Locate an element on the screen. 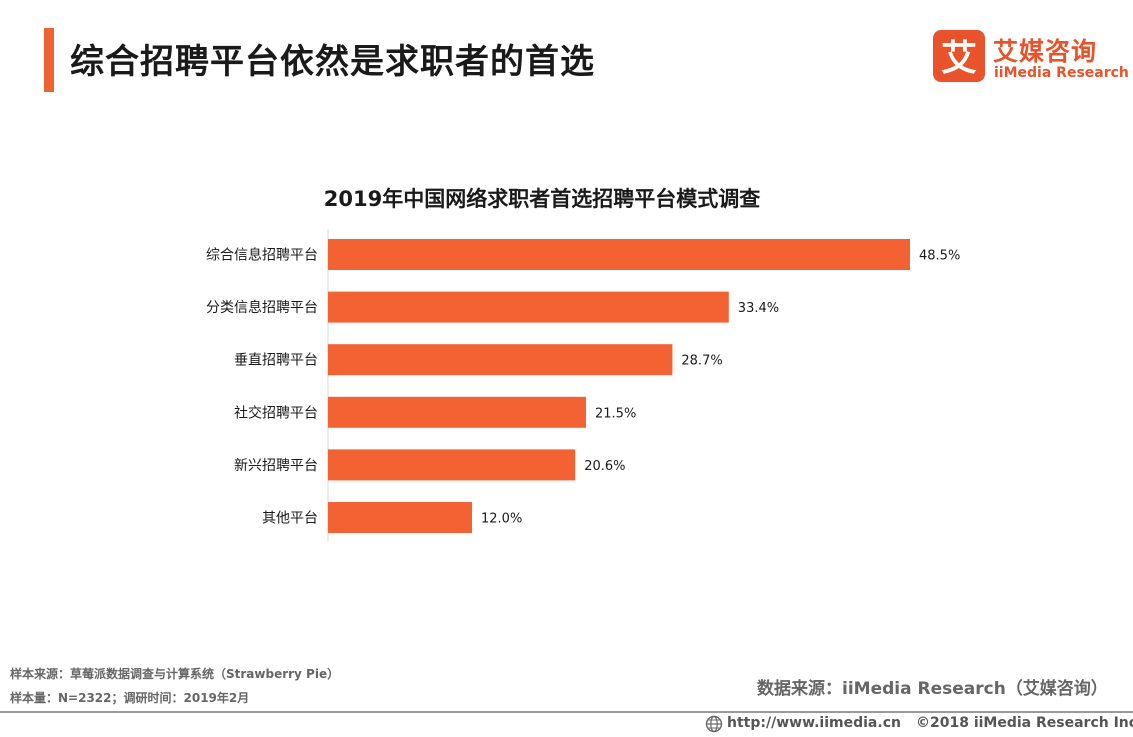  category-label-1: 综合信息招聘平台 is located at coordinates (262, 255).